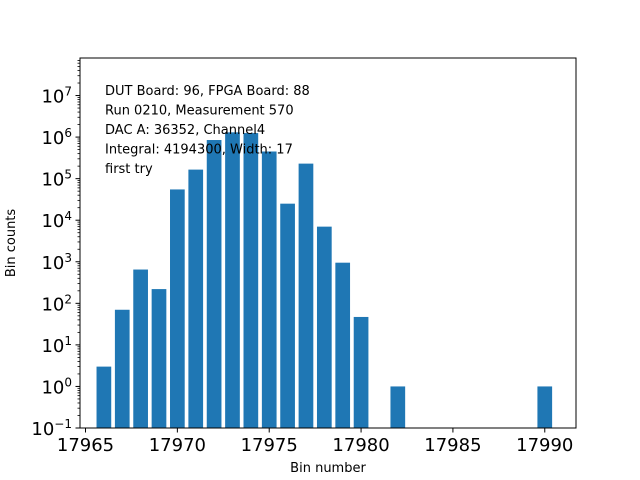  Describe the element at coordinates (185, 130) in the screenshot. I see `annotation-line: DAC A: 36352, Channel4` at that location.